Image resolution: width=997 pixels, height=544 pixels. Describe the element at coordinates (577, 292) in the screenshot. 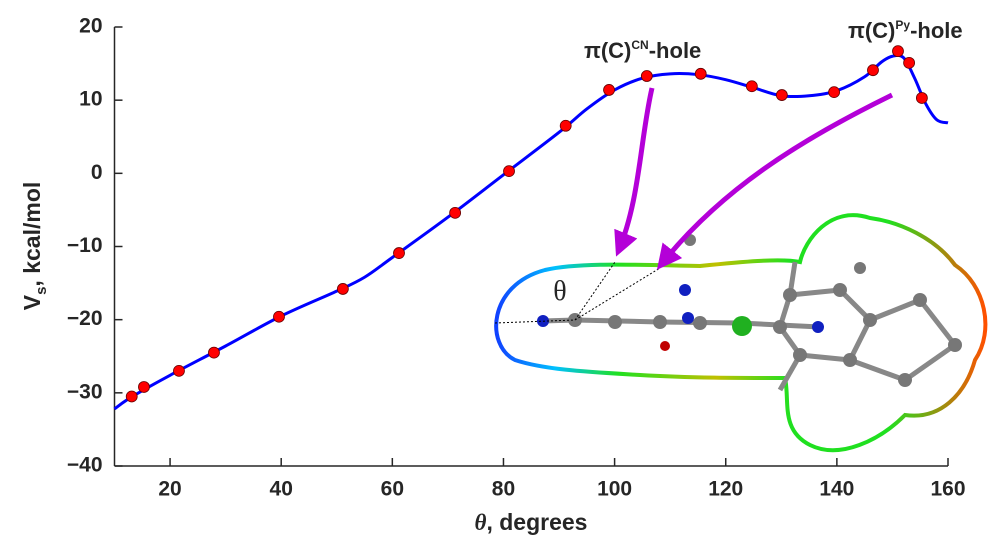

I see `theta-lines` at that location.